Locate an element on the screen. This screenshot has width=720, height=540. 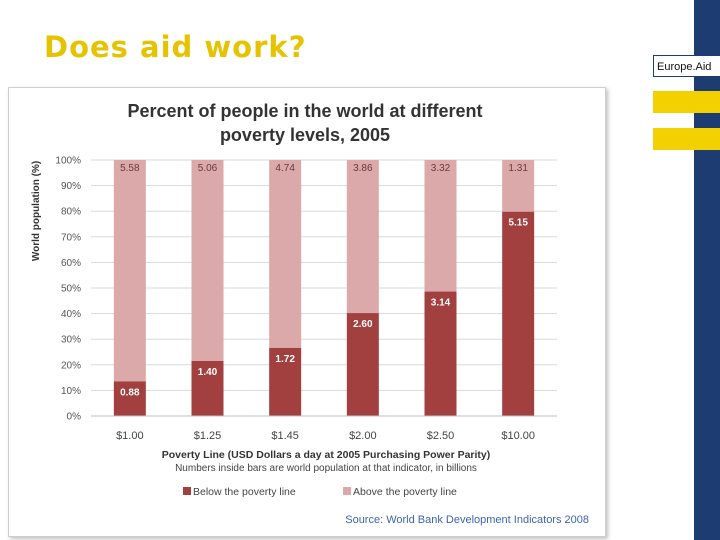
y-tick-label: 90% is located at coordinates (71, 186).